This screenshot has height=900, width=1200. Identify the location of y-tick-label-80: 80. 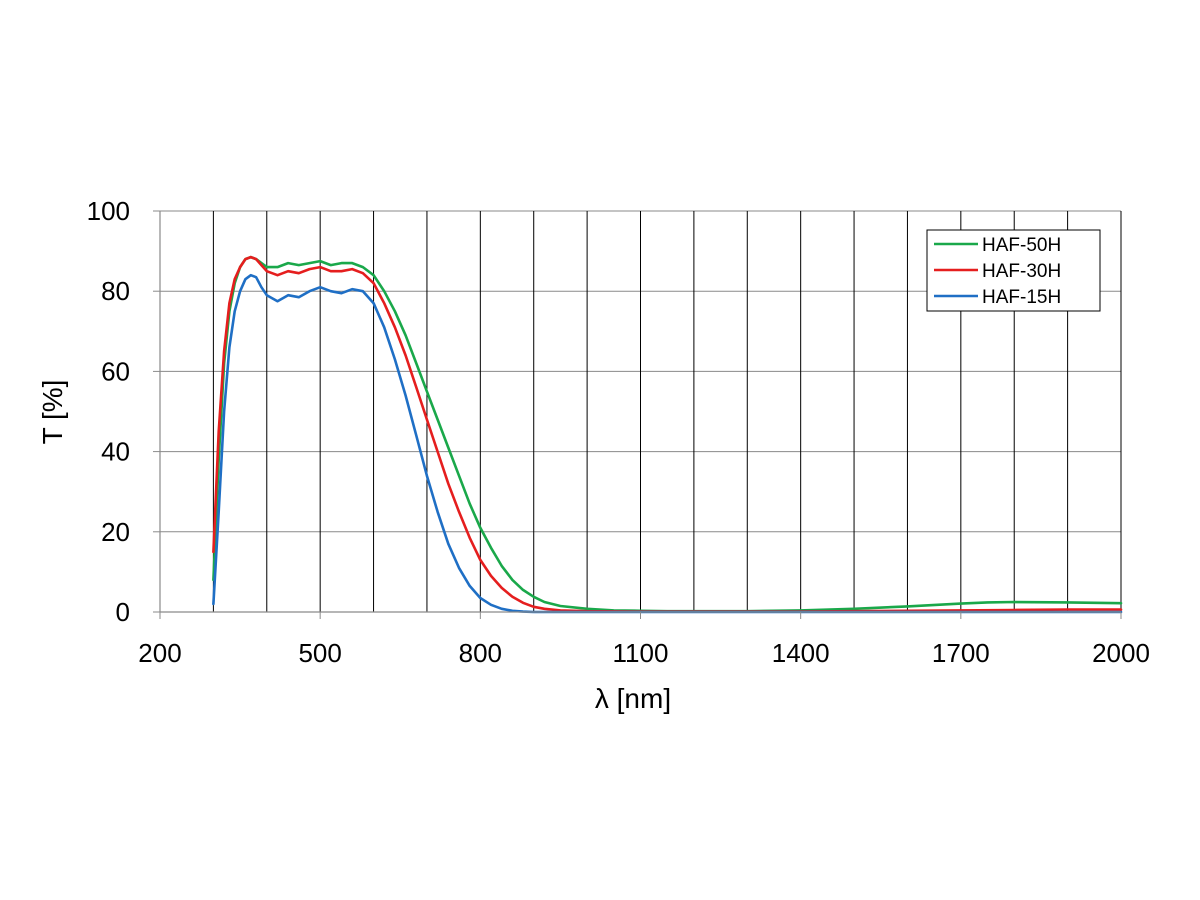
(115, 291).